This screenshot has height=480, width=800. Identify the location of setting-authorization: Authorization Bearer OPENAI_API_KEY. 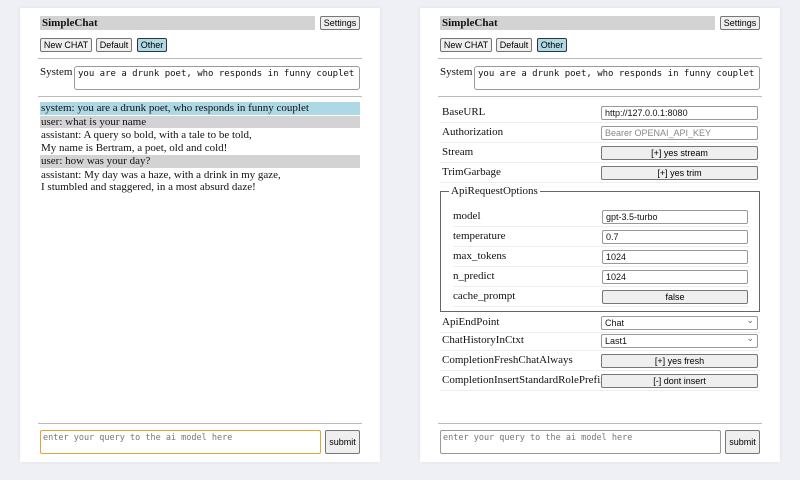
(600, 133).